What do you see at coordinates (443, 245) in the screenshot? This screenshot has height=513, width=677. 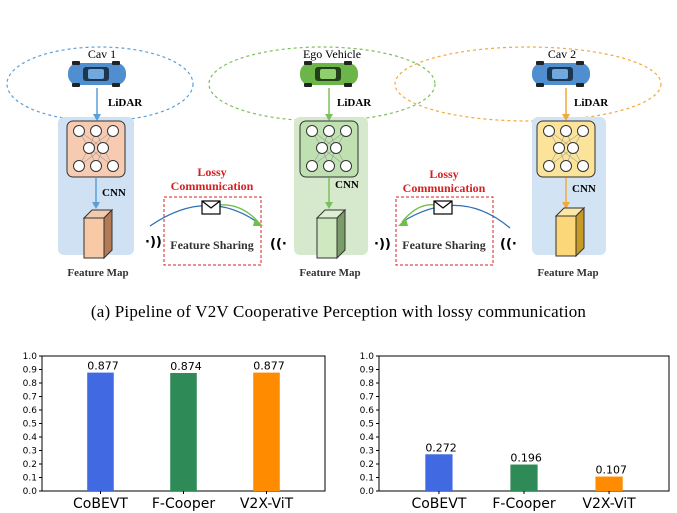 I see `link2-feature-sharing-label: Feature Sharing` at bounding box center [443, 245].